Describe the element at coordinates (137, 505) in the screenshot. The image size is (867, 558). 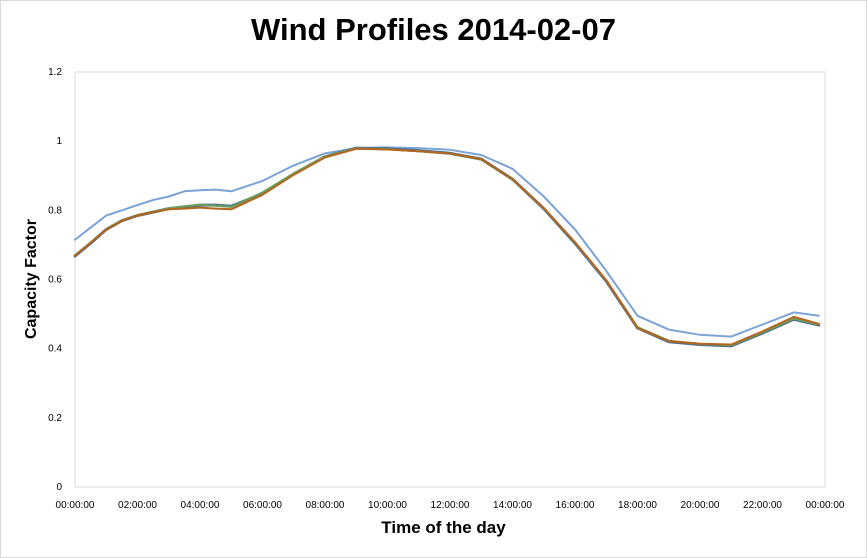
I see `x-tick-label: 02:00:00` at that location.